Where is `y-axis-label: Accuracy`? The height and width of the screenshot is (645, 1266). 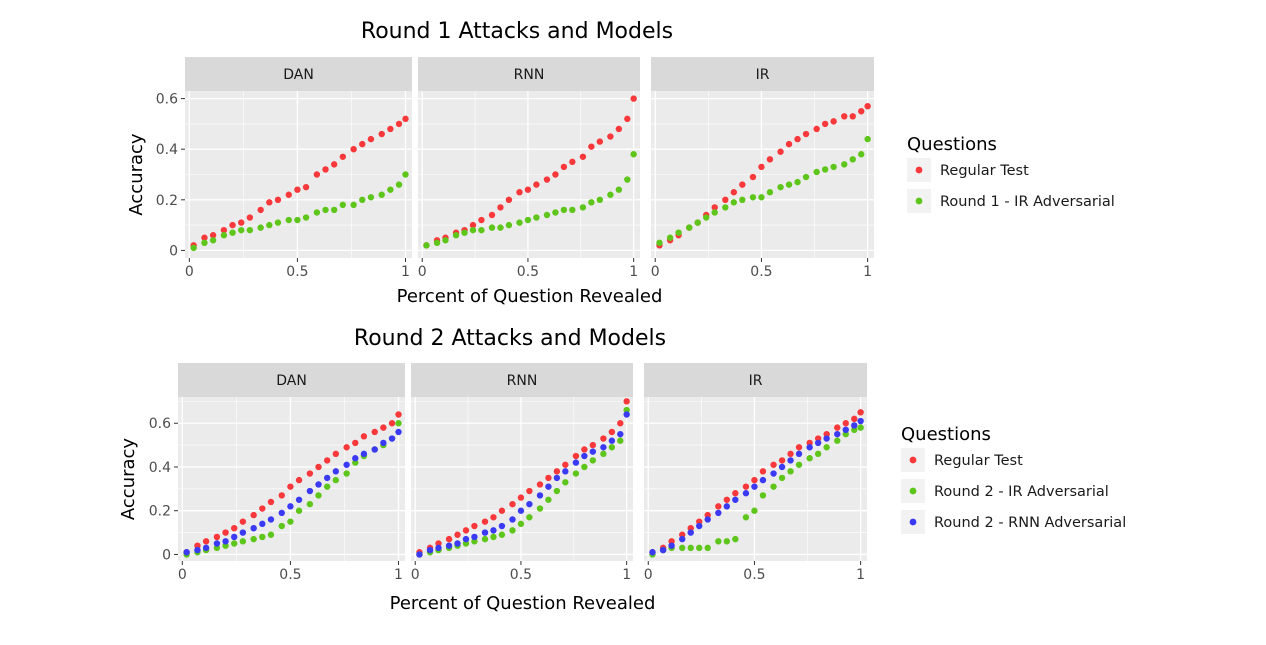
y-axis-label: Accuracy is located at coordinates (128, 479).